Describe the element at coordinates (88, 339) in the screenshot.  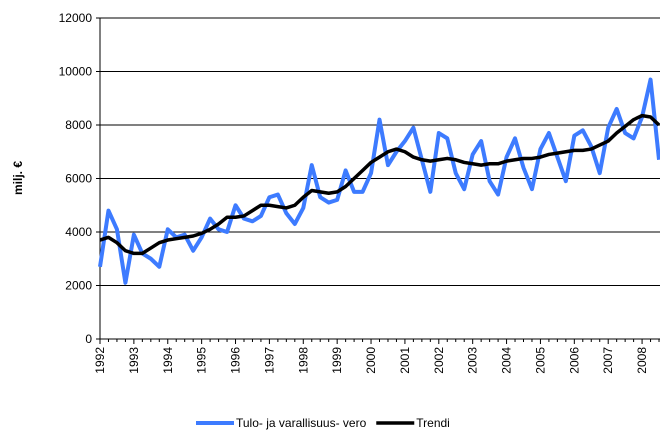
I see `y-tick-label: 0` at that location.